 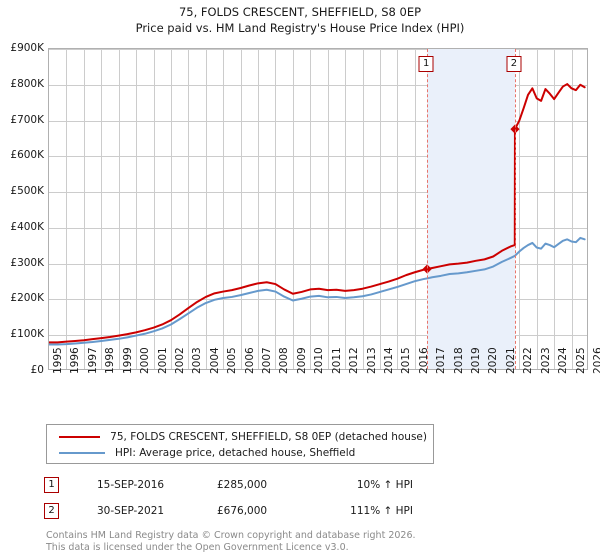 I want to click on table-row: 1 15-SEP-2016 £285,000 10% ↑ HPI, so click(x=254, y=485).